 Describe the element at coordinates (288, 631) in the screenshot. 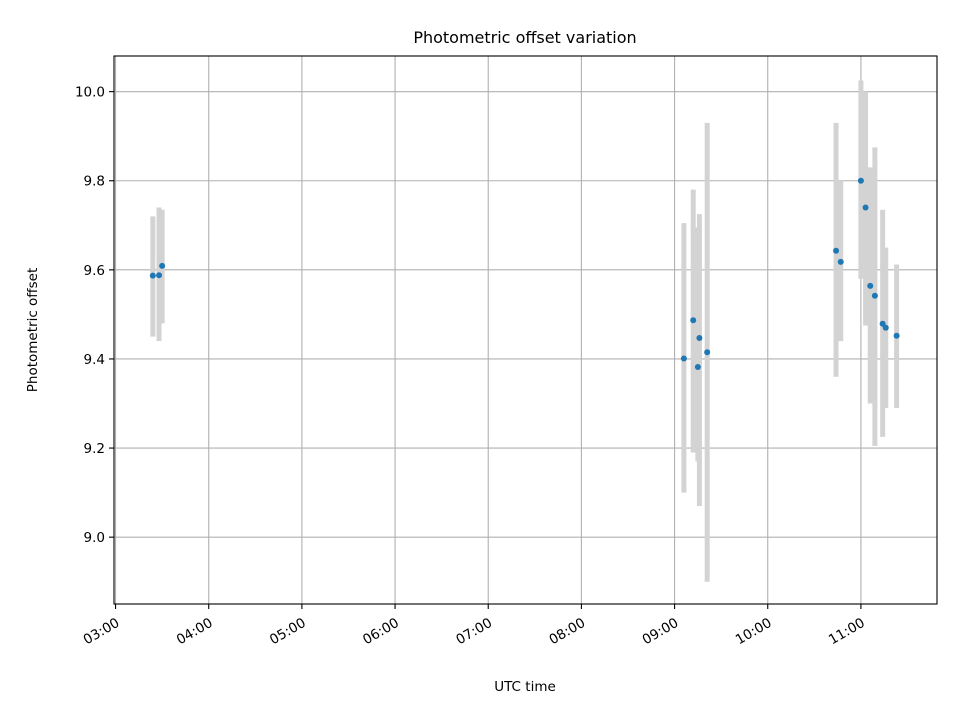

I see `x-tick-label: 05:00` at that location.